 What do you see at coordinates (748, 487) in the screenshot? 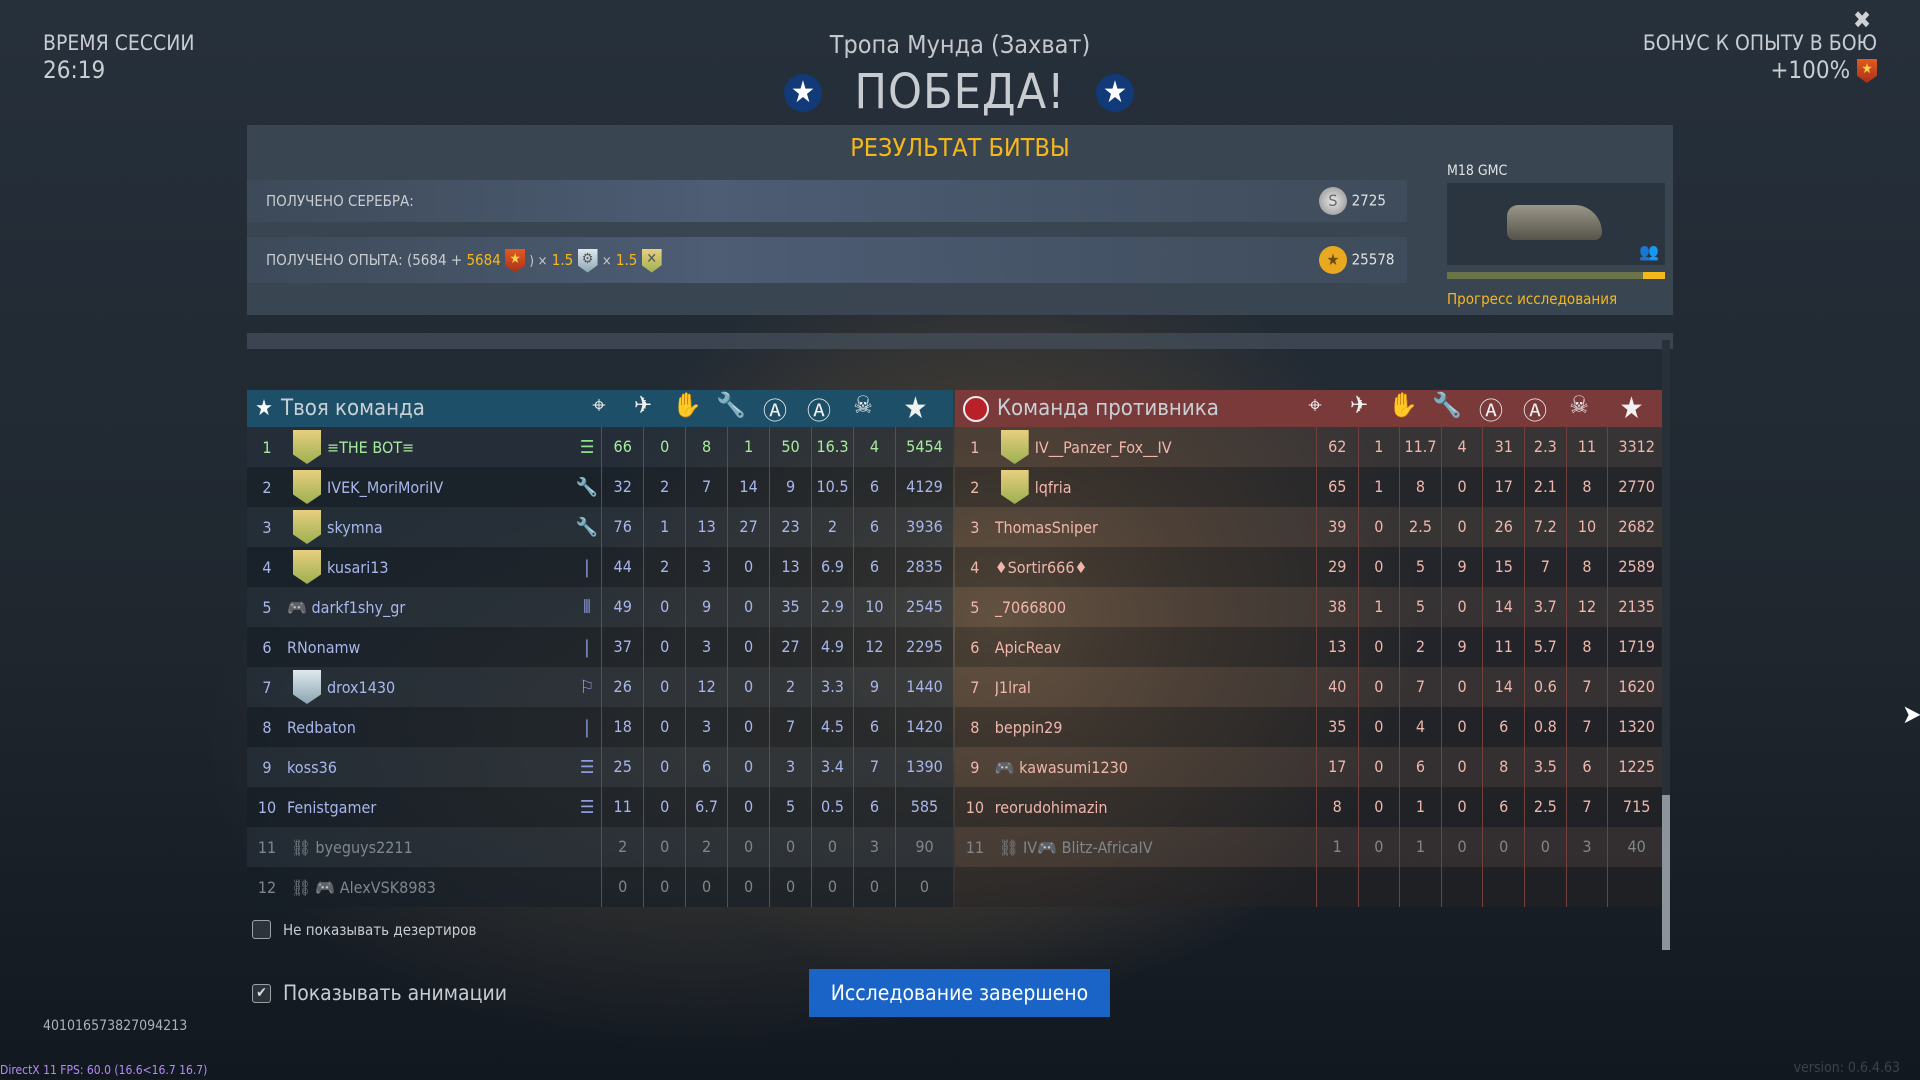
I see `stat-wrench: 14` at bounding box center [748, 487].